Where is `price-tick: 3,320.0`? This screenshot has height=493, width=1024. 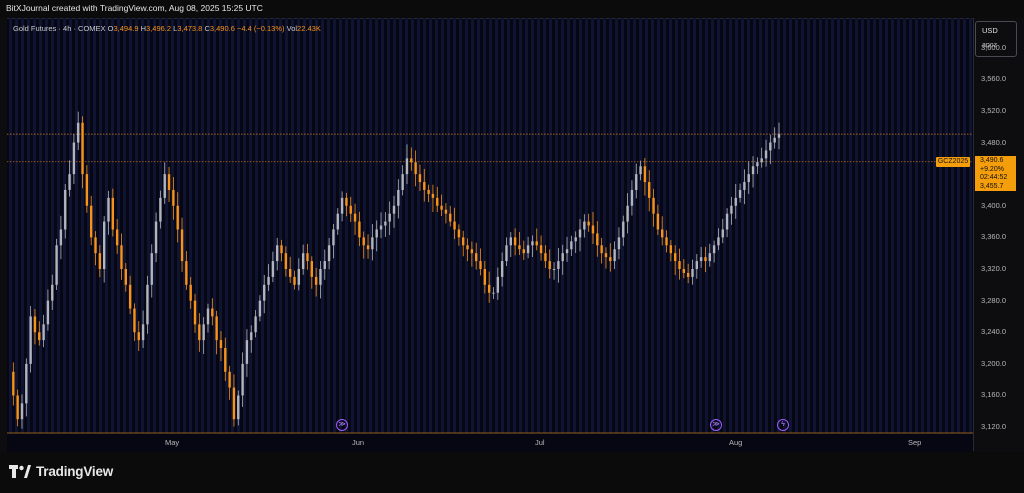
price-tick: 3,320.0 is located at coordinates (994, 268).